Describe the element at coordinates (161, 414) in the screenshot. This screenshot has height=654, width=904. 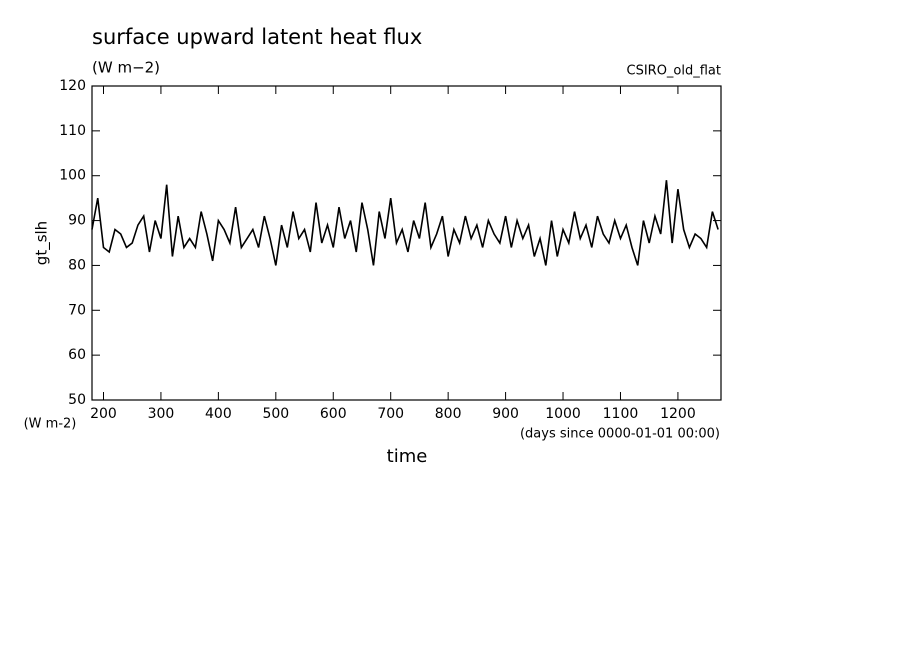
I see `x-tick-label: 300` at that location.